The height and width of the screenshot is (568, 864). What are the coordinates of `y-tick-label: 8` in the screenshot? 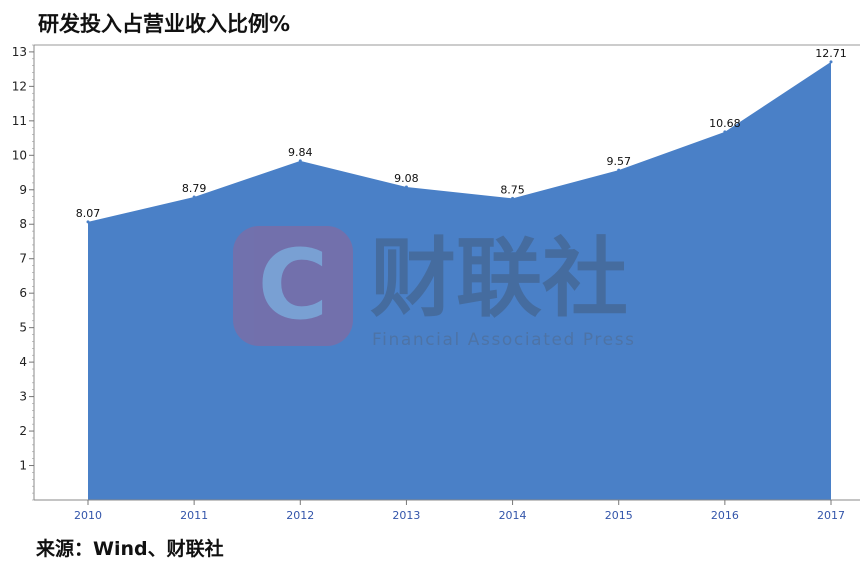 It's located at (23, 224).